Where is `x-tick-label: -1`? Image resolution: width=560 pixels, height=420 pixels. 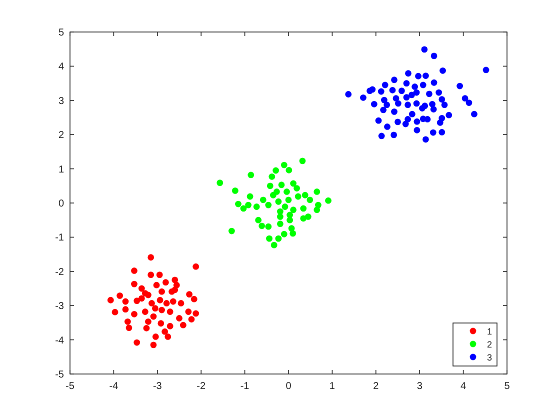 x-tick-label: -1 is located at coordinates (245, 386).